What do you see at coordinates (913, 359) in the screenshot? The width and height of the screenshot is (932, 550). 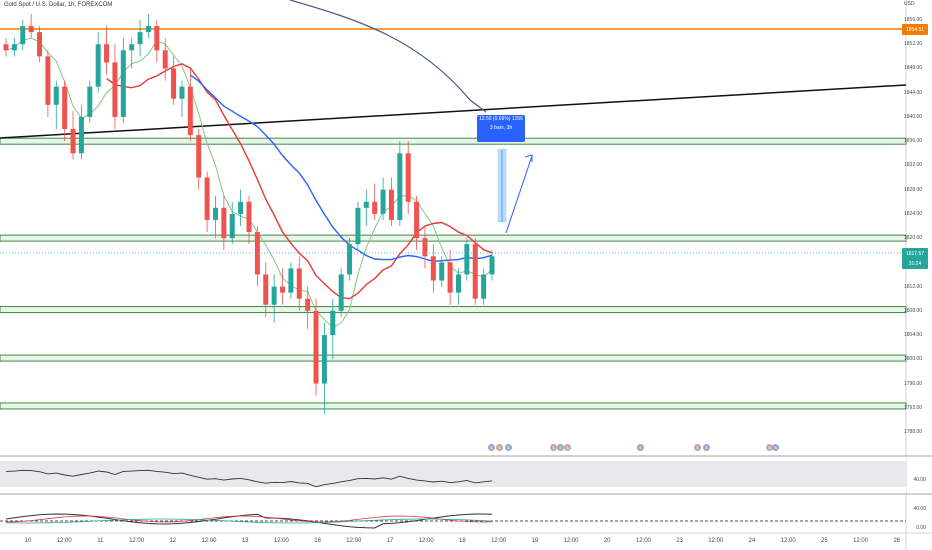 I see `price-axis-label: 1800.00` at bounding box center [913, 359].